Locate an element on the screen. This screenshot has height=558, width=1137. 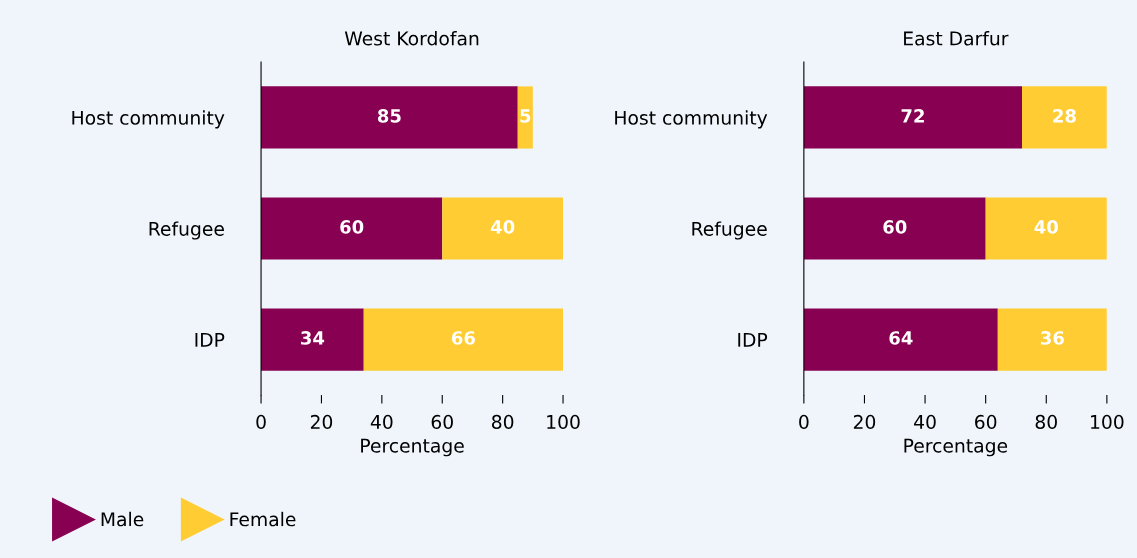
data-label: 72 is located at coordinates (912, 116).